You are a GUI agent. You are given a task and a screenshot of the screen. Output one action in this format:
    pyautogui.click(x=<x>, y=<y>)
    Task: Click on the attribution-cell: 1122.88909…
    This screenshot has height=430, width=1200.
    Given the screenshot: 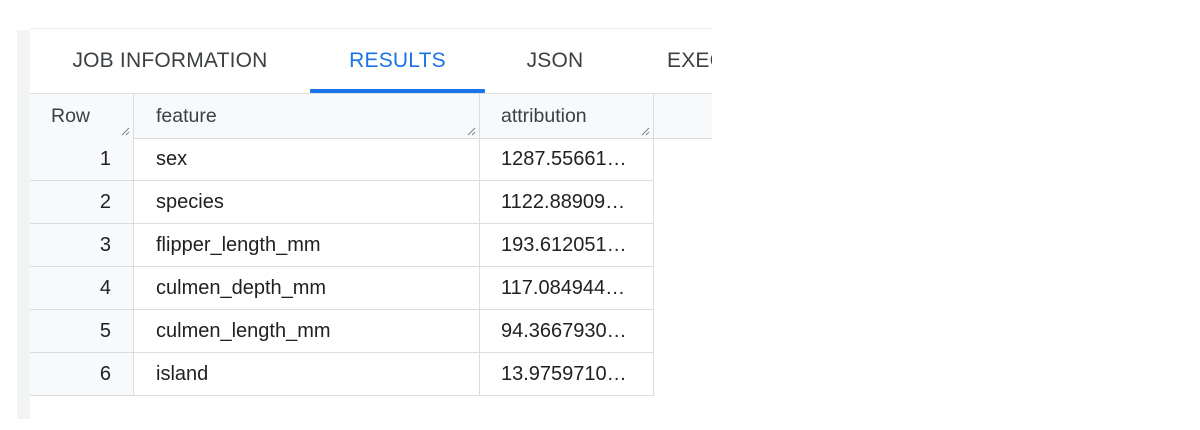 What is the action you would take?
    pyautogui.click(x=567, y=202)
    